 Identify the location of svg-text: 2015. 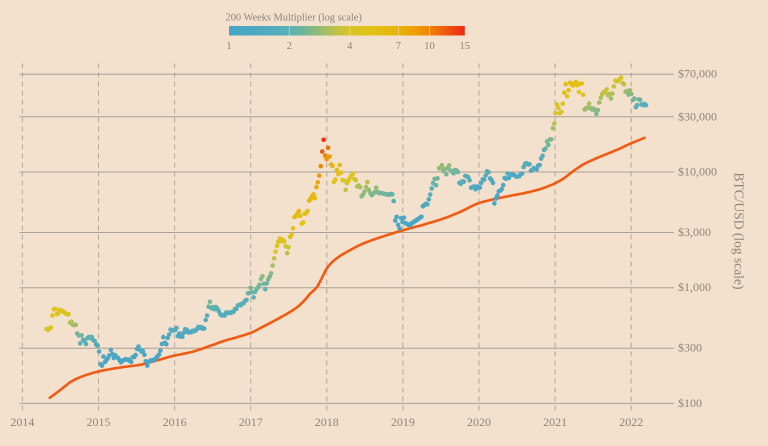
(99, 422).